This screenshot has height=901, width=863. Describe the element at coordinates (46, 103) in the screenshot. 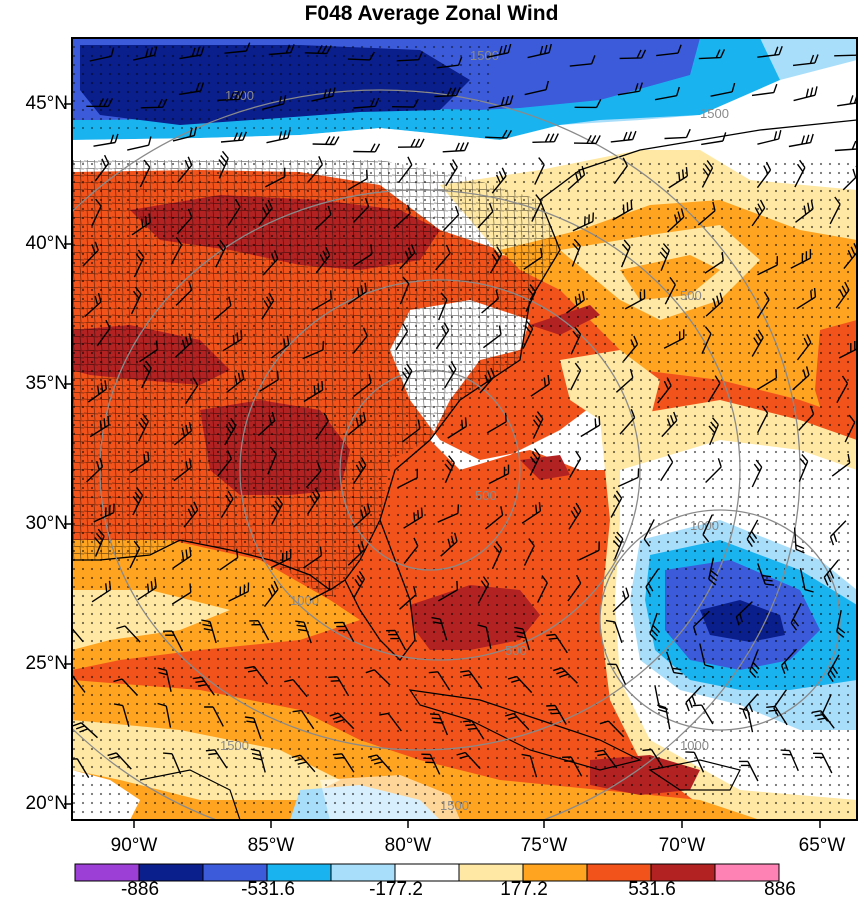

I see `lat-label-45: 45°N` at that location.